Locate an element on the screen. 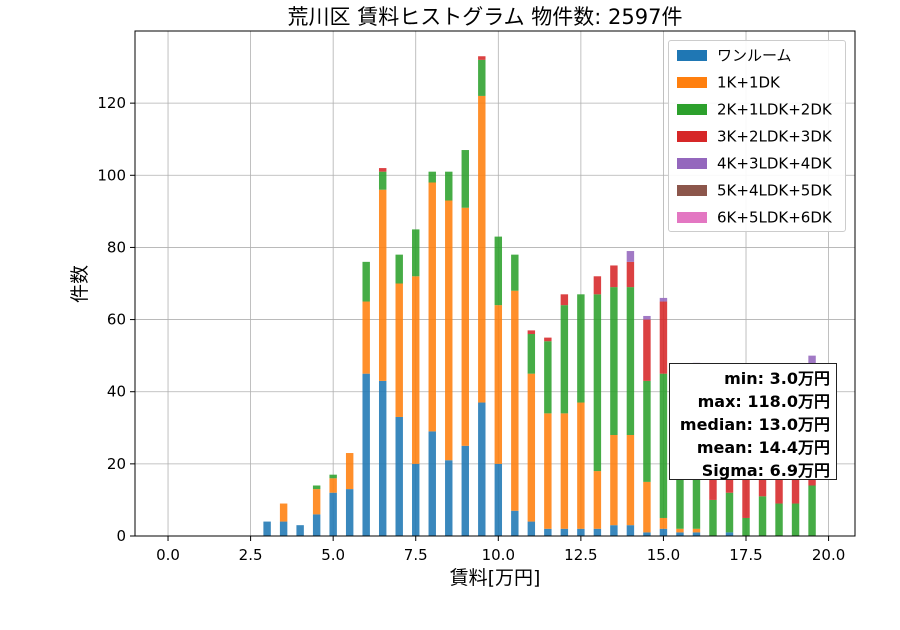  y-axis-ticks: 0 20 40 60 80 100 120 is located at coordinates (116, 319).